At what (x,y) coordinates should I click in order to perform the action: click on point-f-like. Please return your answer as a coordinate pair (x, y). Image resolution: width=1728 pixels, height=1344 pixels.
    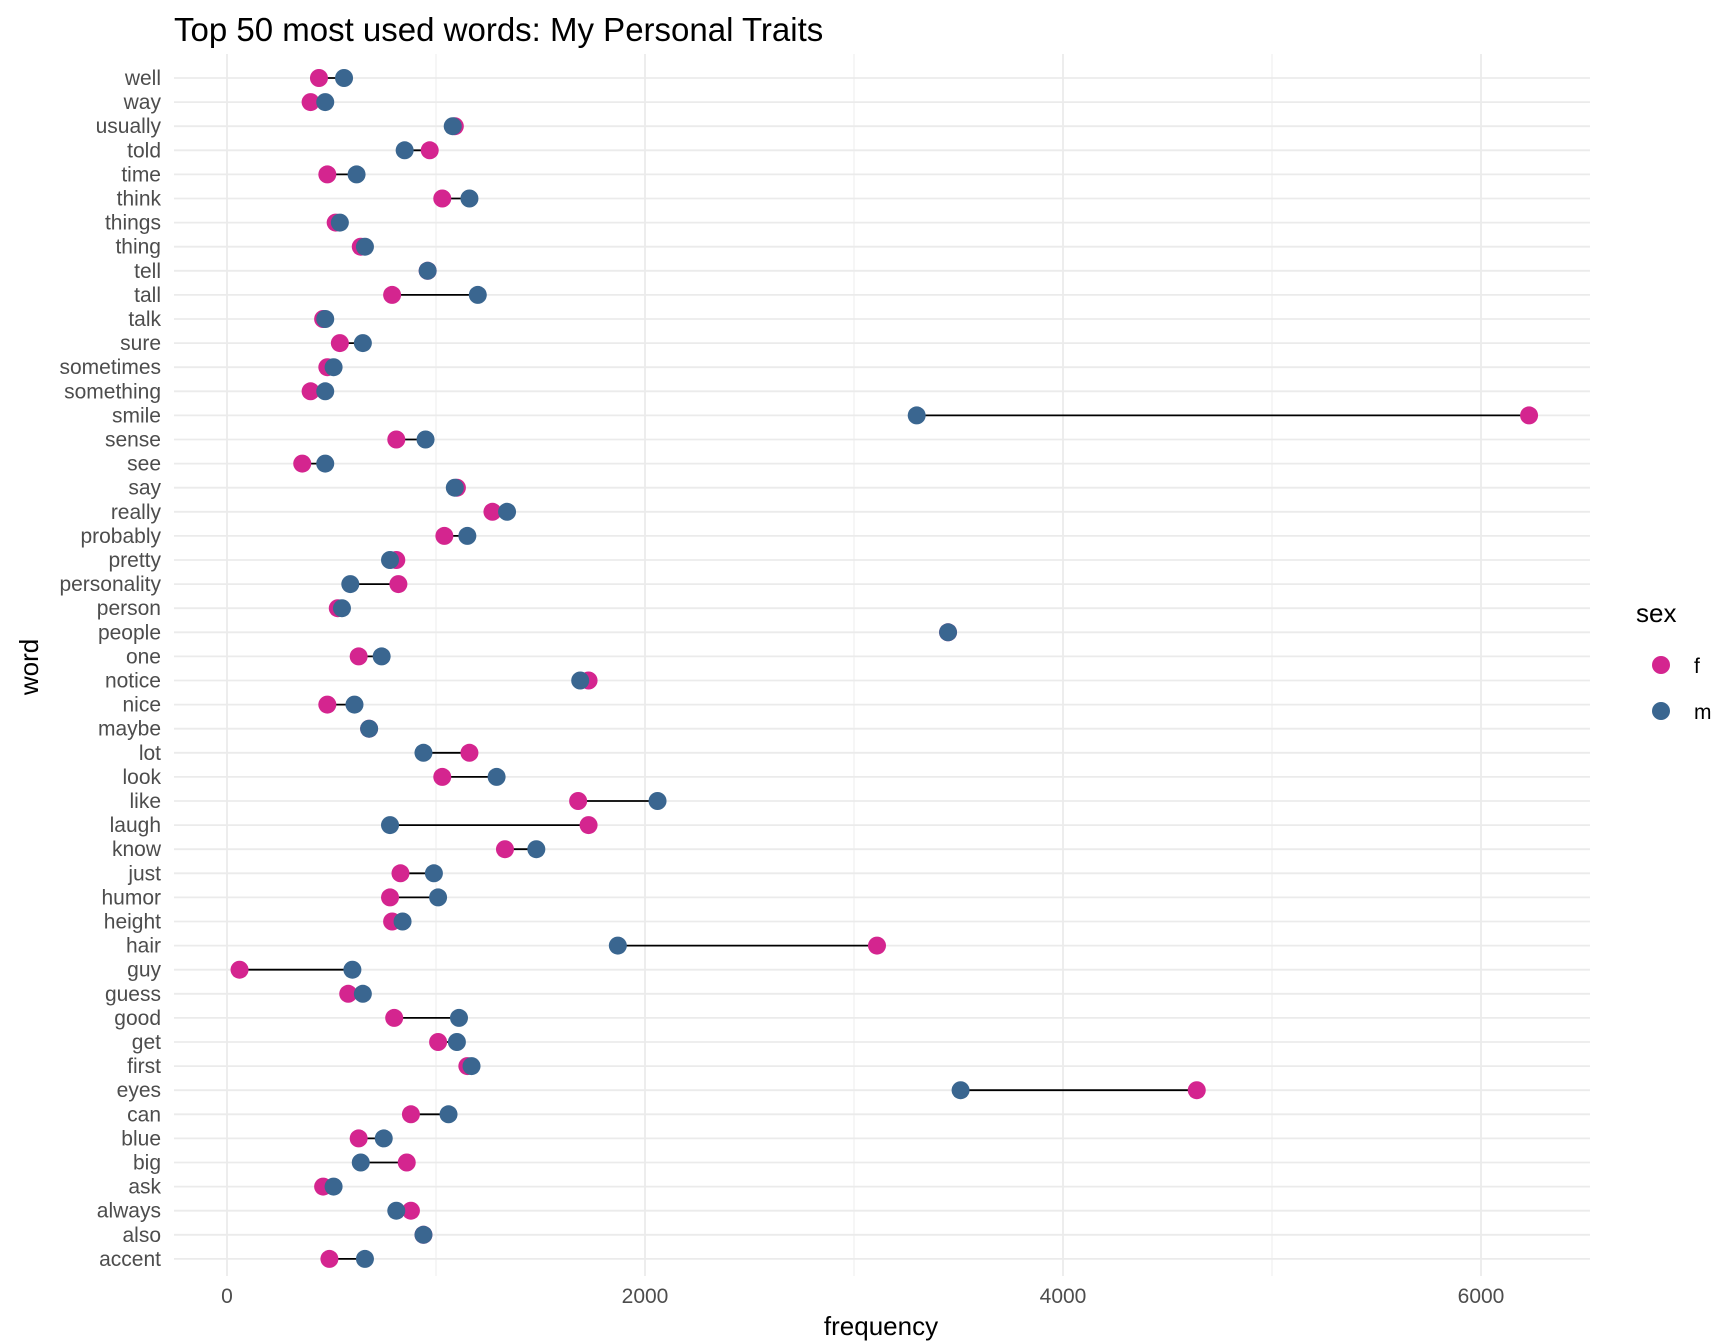
    Looking at the image, I should click on (578, 801).